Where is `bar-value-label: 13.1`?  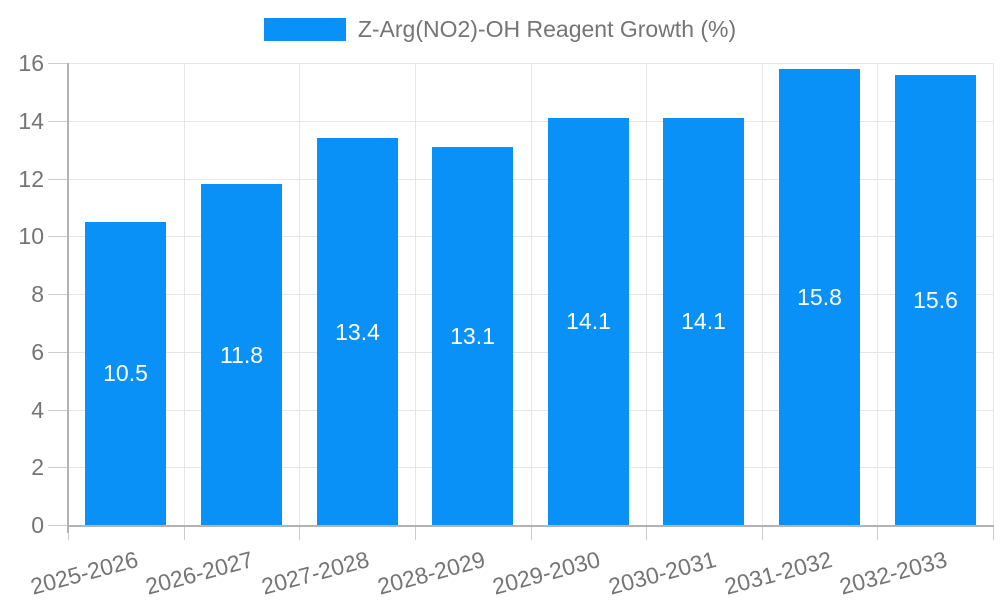
bar-value-label: 13.1 is located at coordinates (472, 336).